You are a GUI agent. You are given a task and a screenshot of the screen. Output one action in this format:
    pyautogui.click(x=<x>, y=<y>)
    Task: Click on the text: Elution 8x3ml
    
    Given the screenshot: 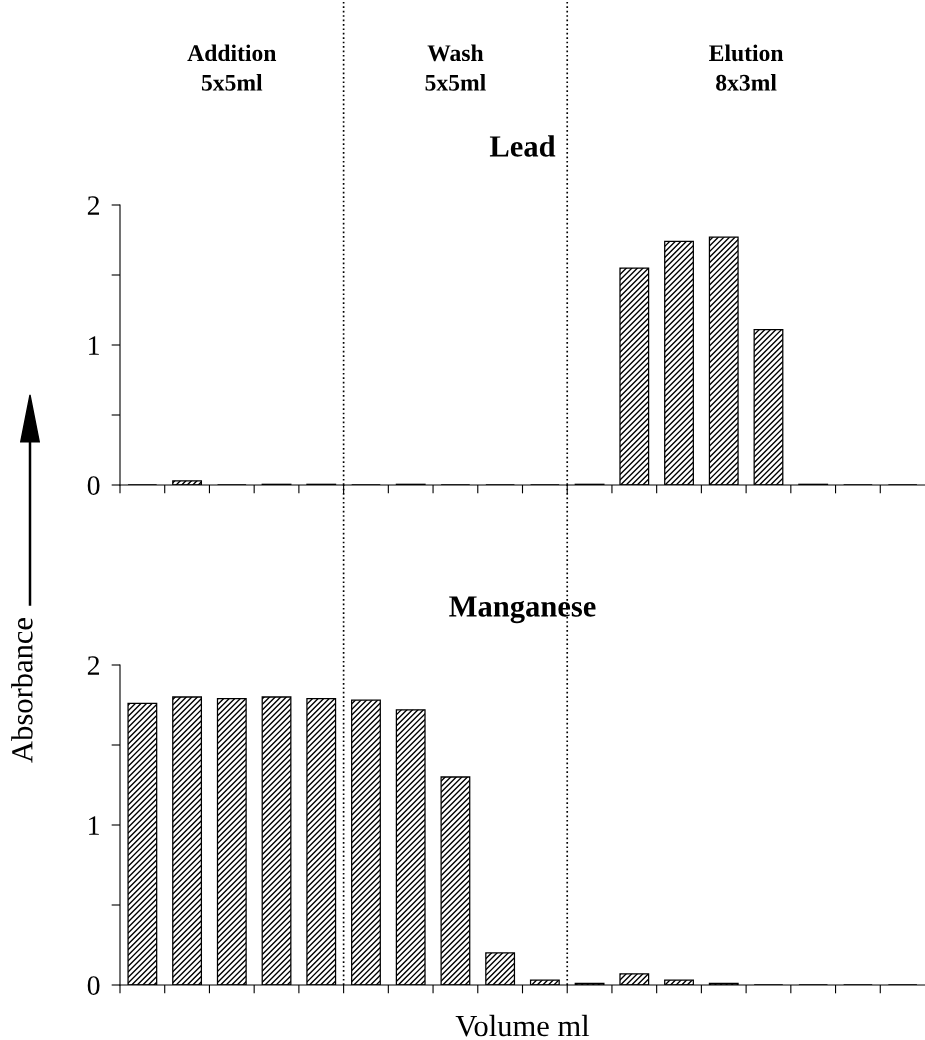 What is the action you would take?
    pyautogui.click(x=746, y=67)
    